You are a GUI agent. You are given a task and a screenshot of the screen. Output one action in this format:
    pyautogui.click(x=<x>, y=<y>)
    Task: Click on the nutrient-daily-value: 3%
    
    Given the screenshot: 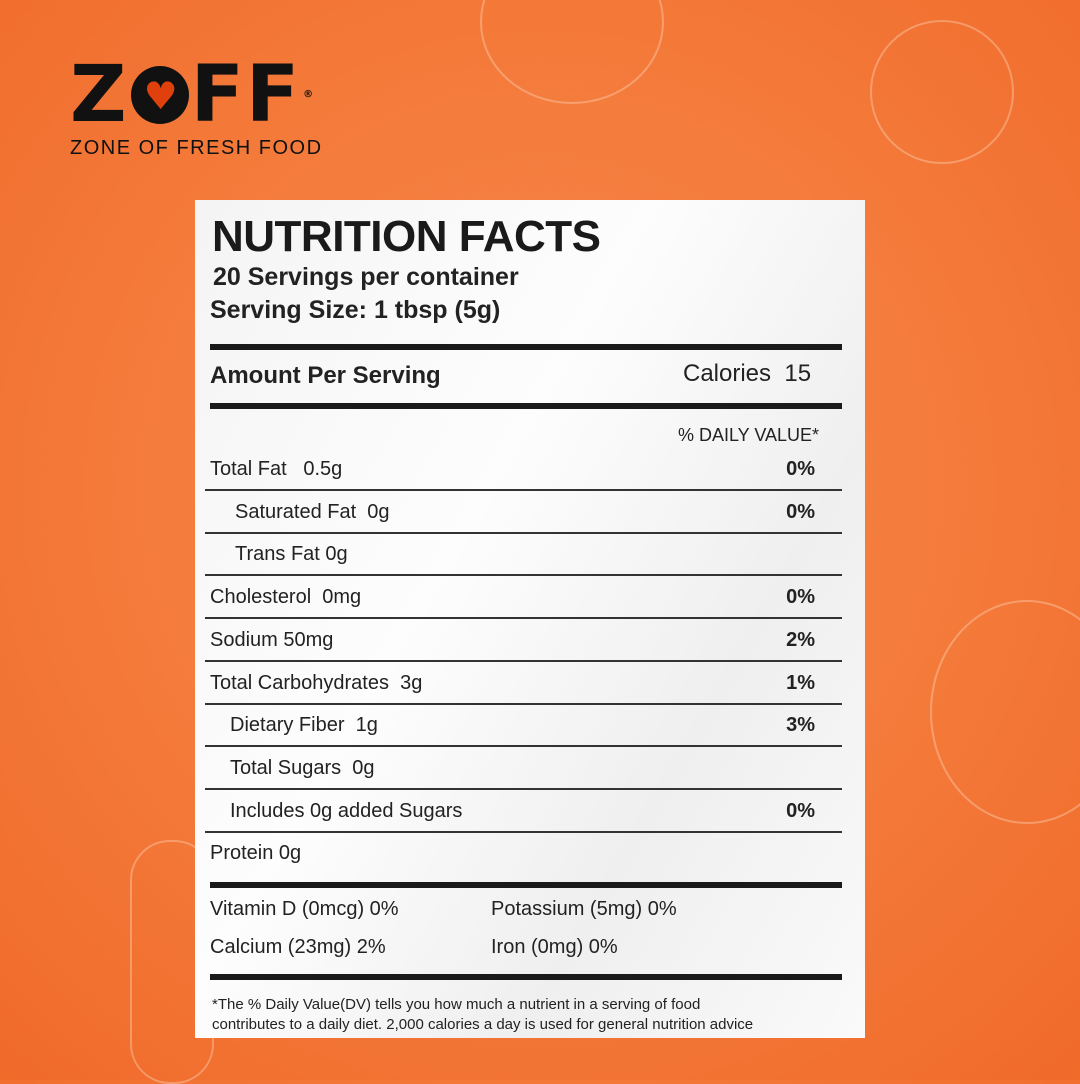 What is the action you would take?
    pyautogui.click(x=800, y=725)
    